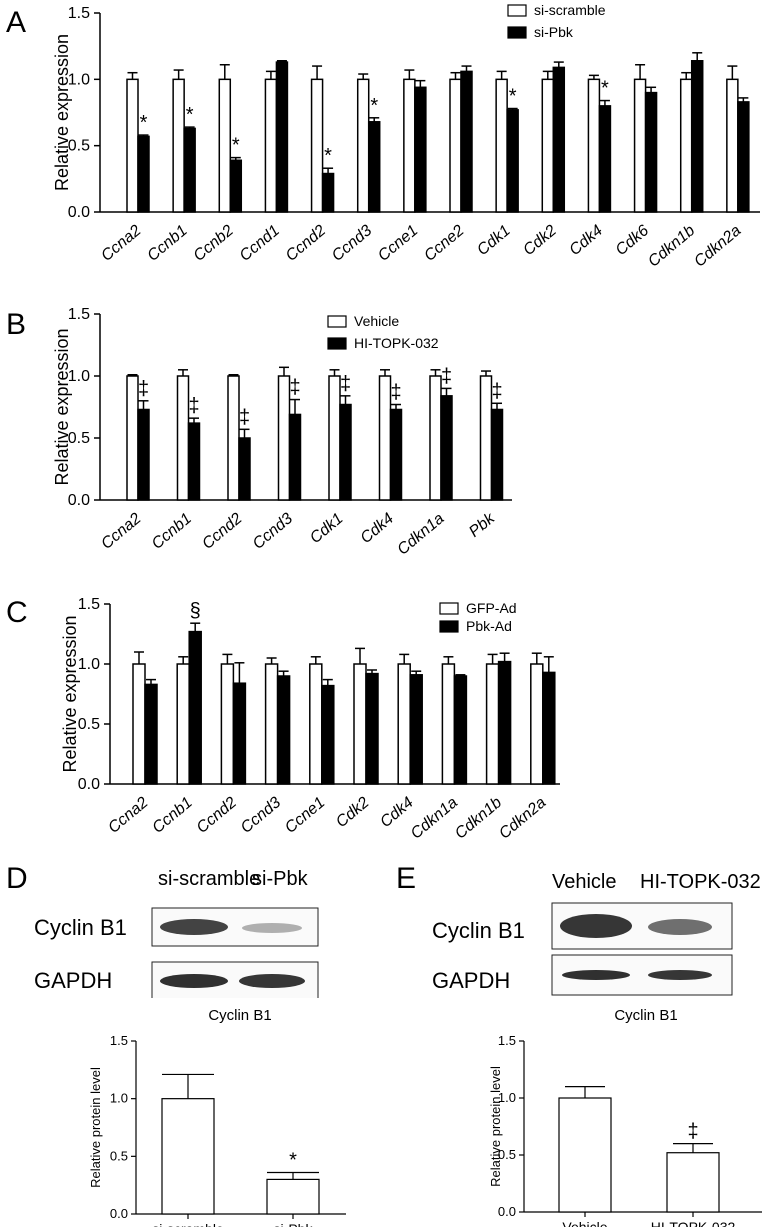  Describe the element at coordinates (378, 528) in the screenshot. I see `category-label: Cdk4` at that location.